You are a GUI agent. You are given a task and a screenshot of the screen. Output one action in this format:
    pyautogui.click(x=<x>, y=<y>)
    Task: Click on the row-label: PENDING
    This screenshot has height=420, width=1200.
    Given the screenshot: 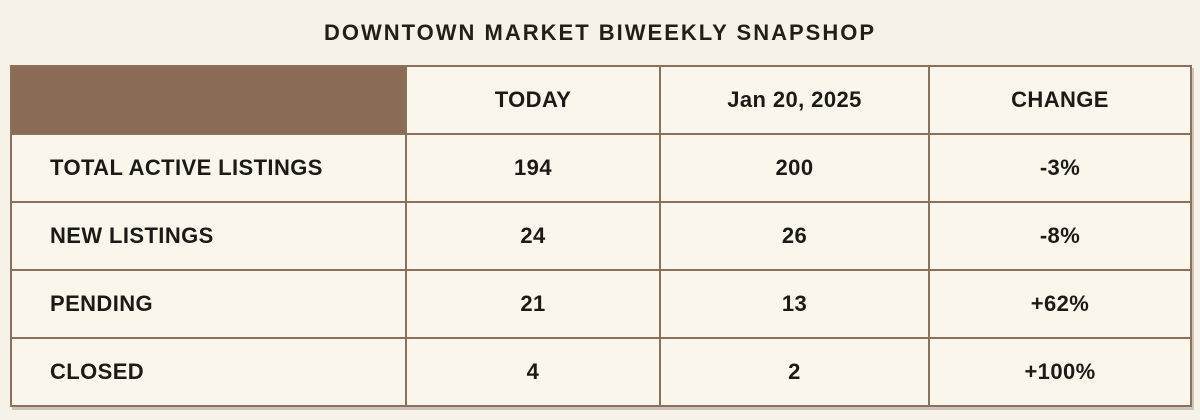 What is the action you would take?
    pyautogui.click(x=208, y=304)
    